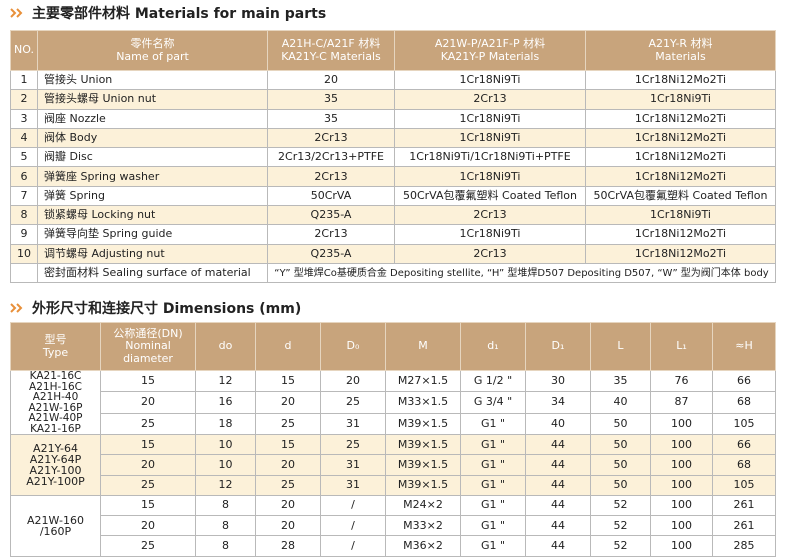 This screenshot has width=786, height=560. What do you see at coordinates (225, 424) in the screenshot?
I see `cell: 18` at bounding box center [225, 424].